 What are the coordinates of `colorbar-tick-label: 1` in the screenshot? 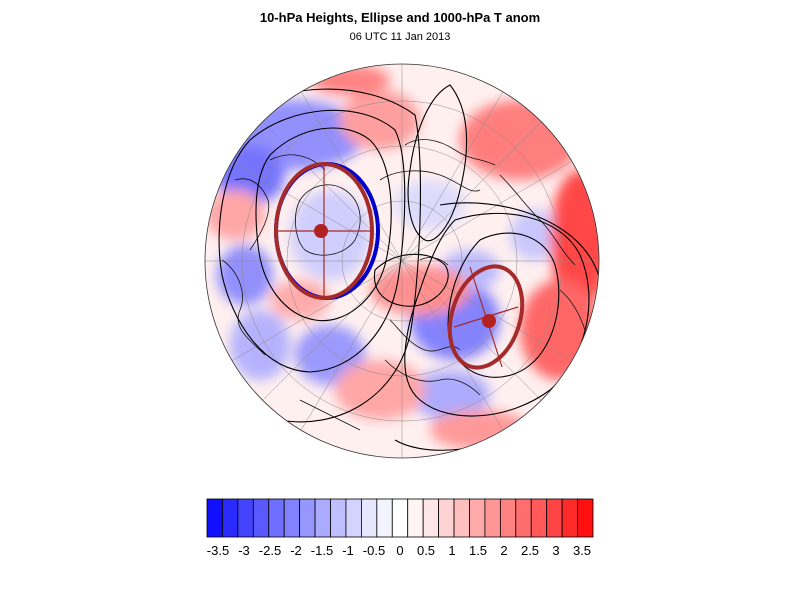 It's located at (452, 550).